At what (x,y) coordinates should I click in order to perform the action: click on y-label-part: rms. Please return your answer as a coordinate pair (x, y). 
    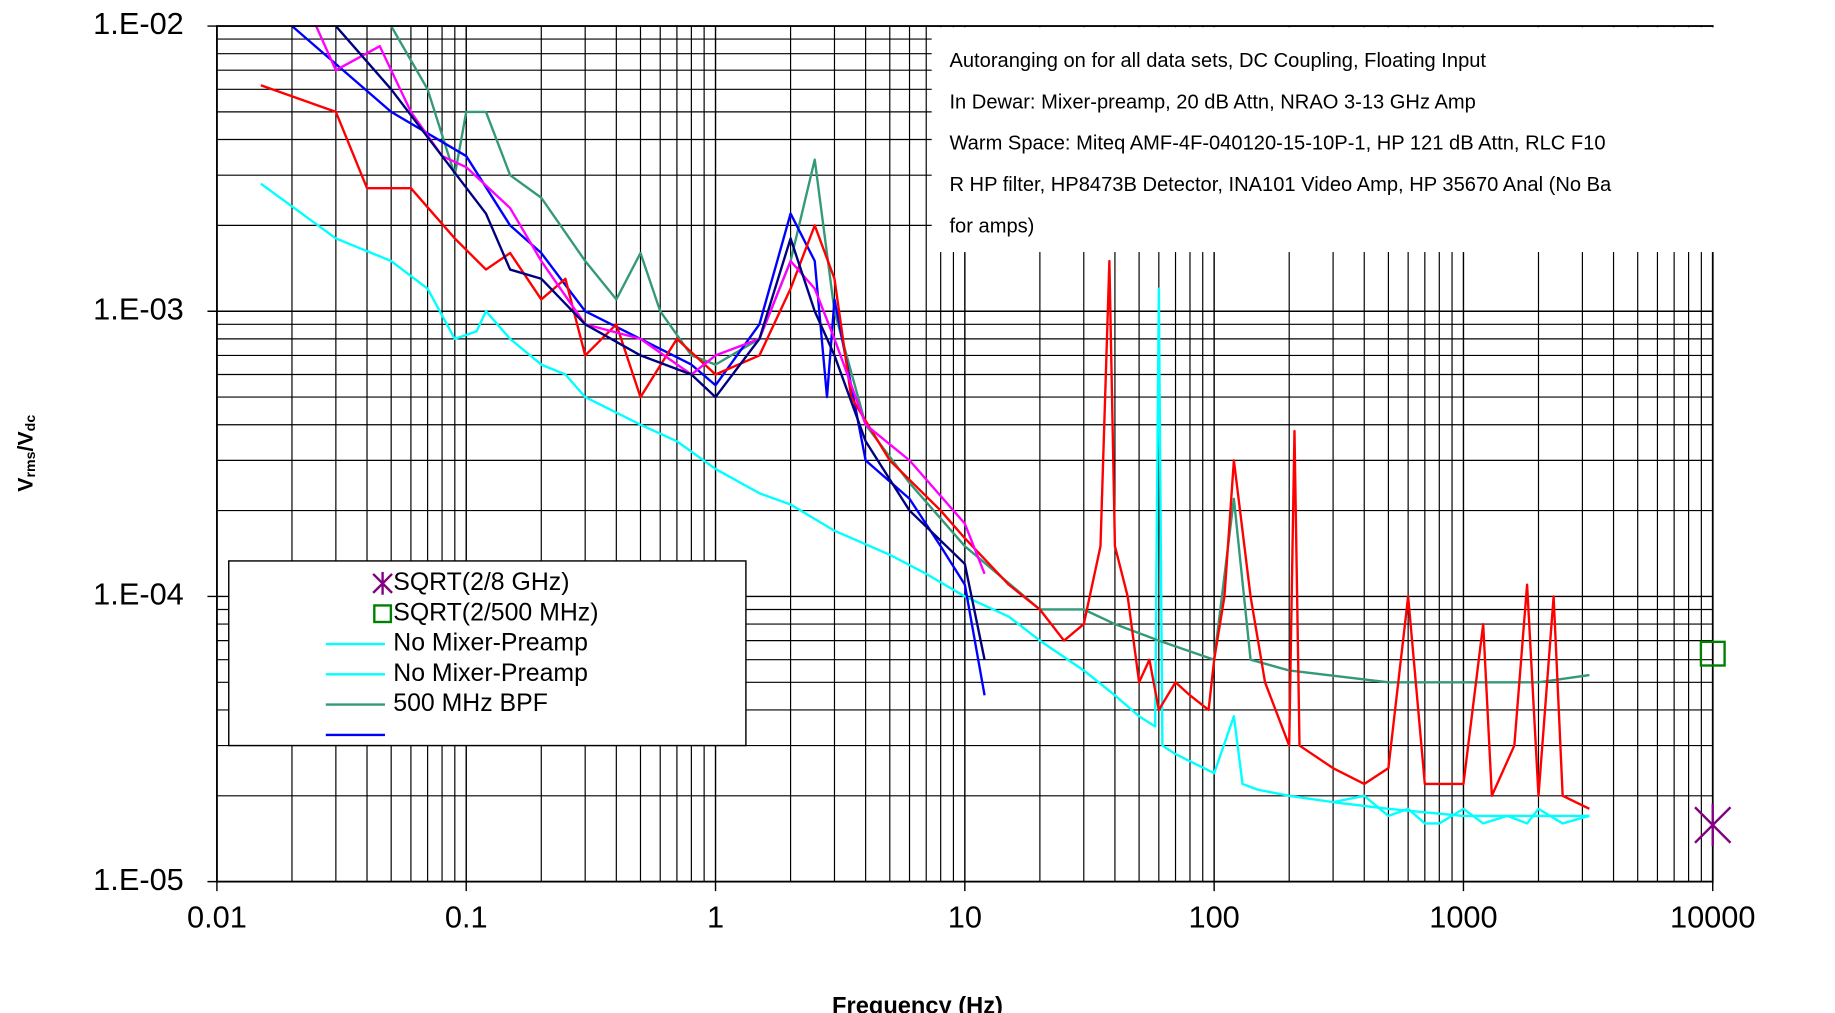
    Looking at the image, I should click on (31, 464).